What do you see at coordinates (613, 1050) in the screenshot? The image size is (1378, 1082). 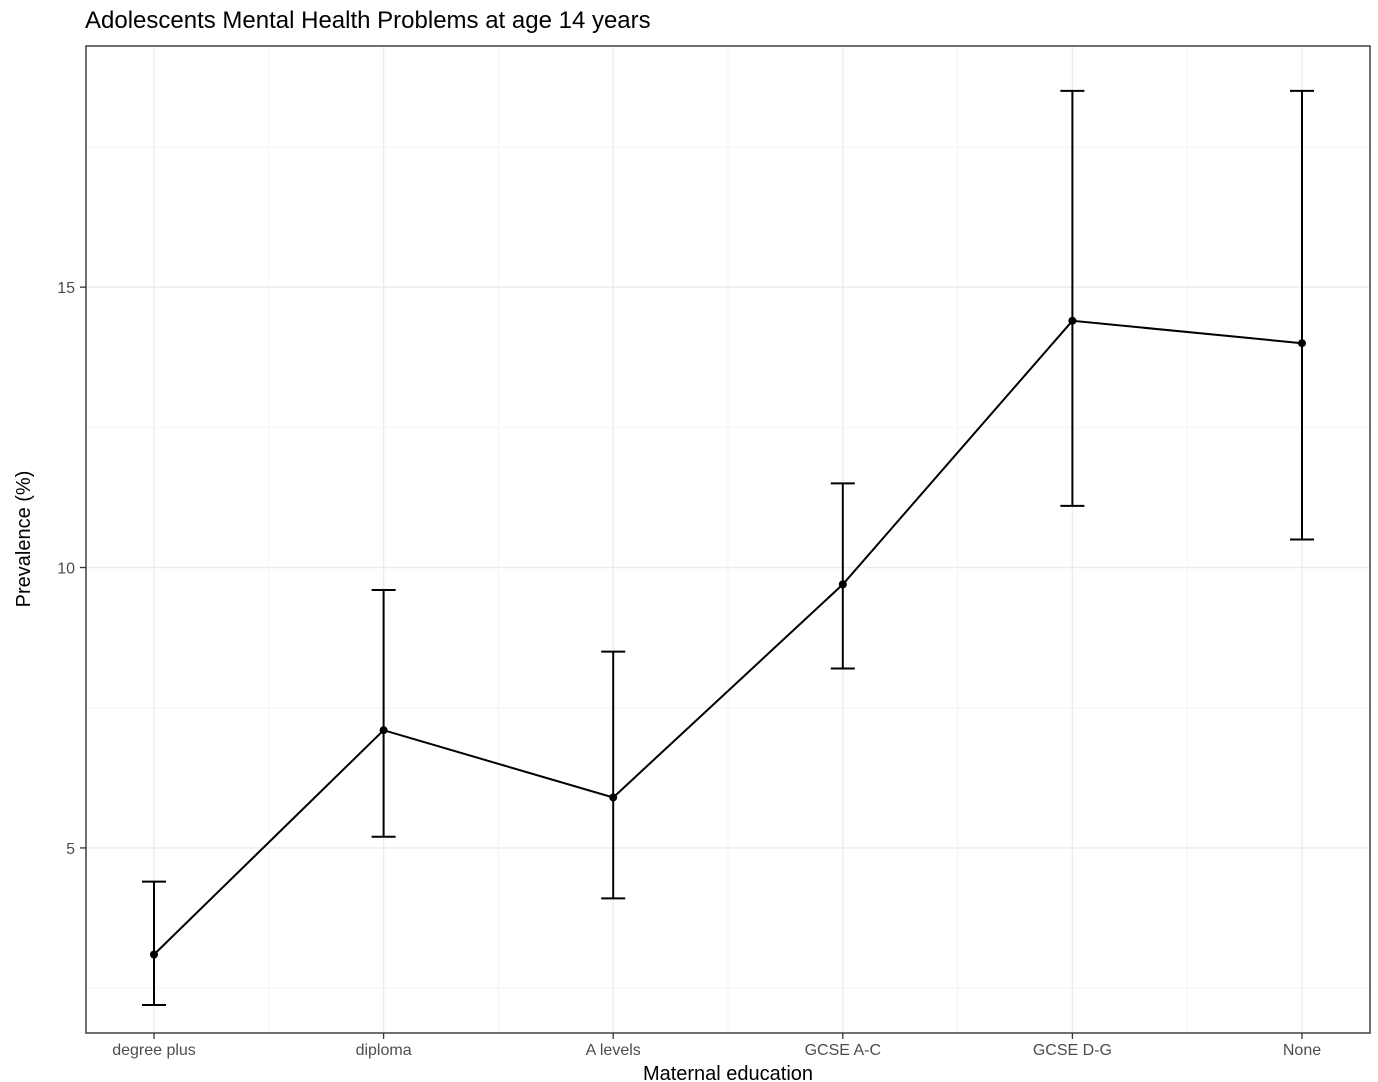 I see `x-tick-label: A levels` at bounding box center [613, 1050].